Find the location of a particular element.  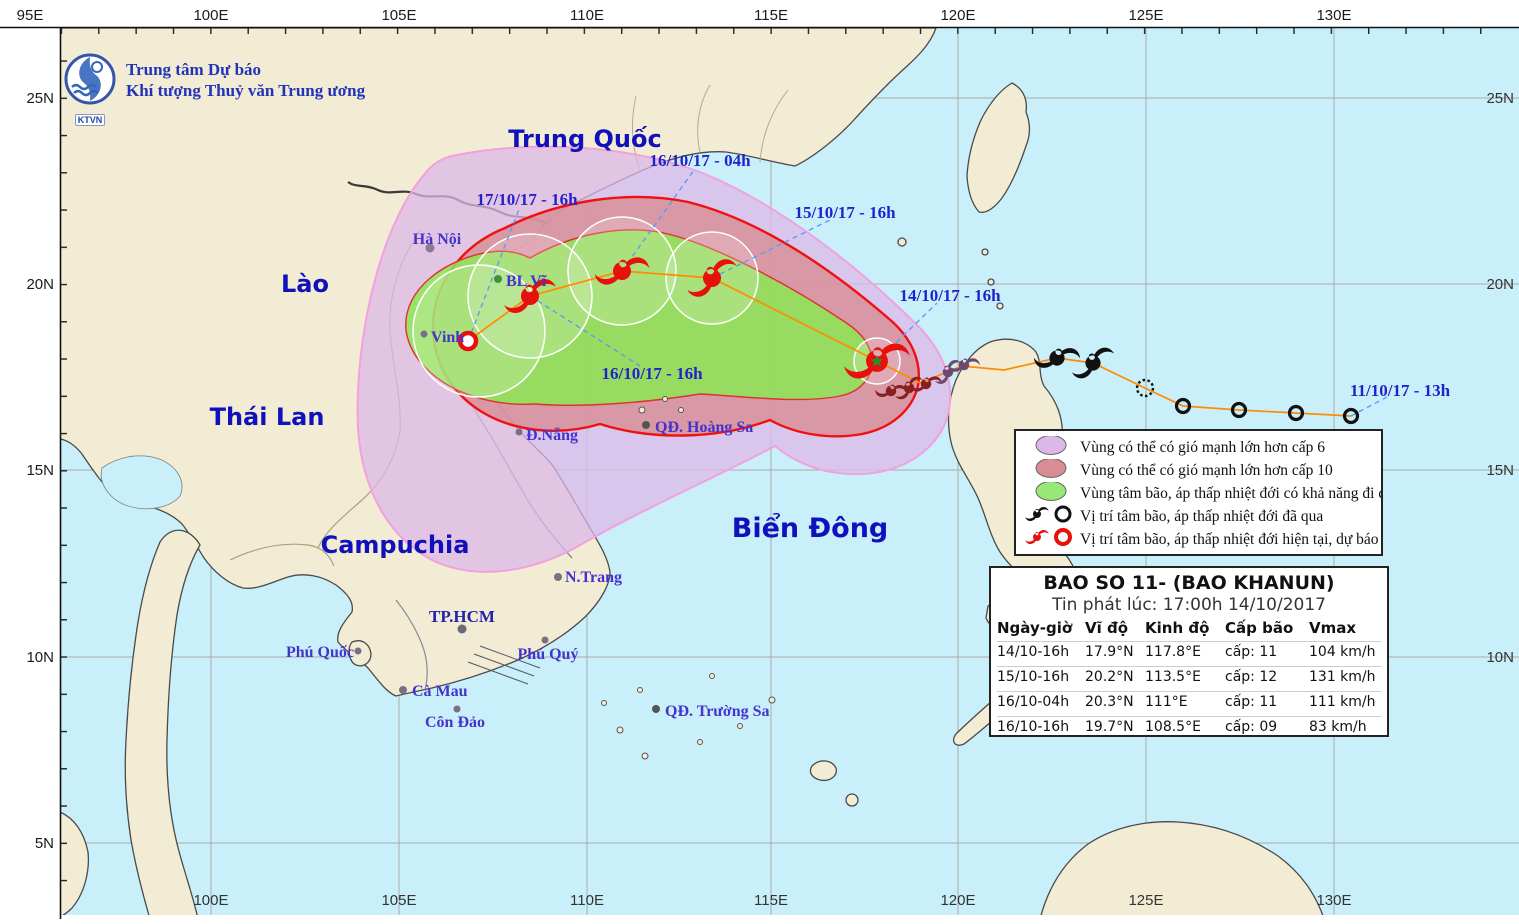

archipelago-dots is located at coordinates (688, 578).